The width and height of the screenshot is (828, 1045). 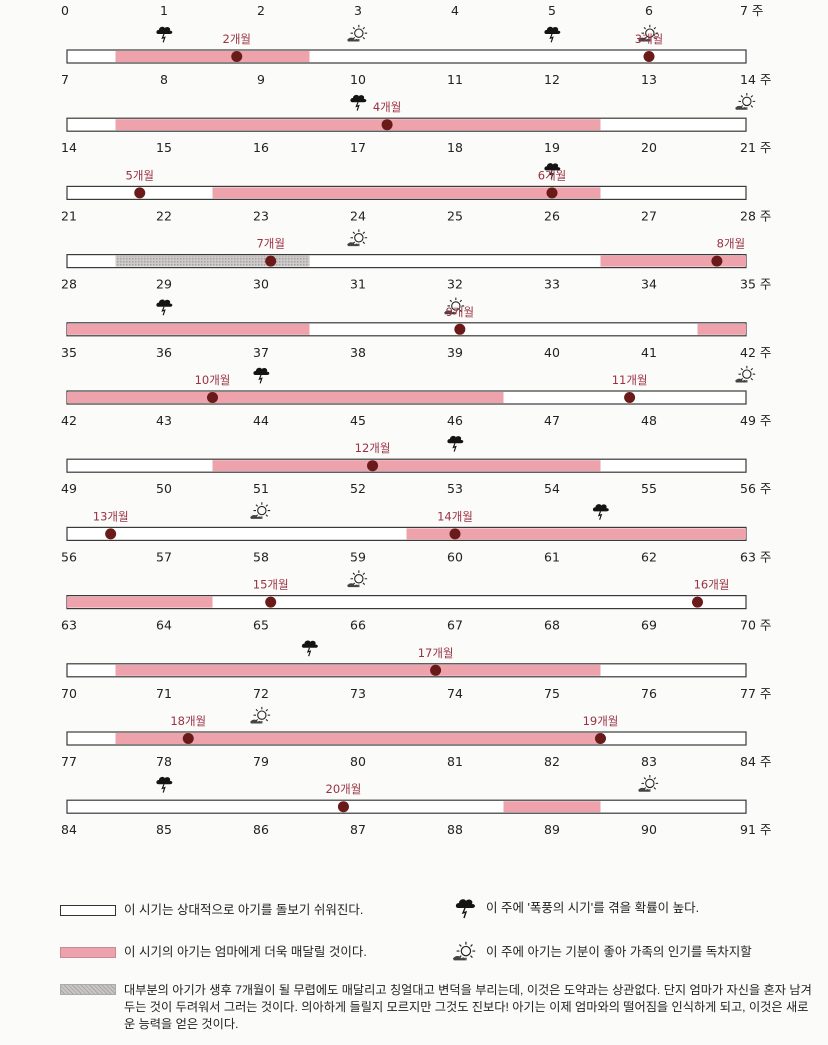 I want to click on week-tick-label: 39, so click(x=455, y=352).